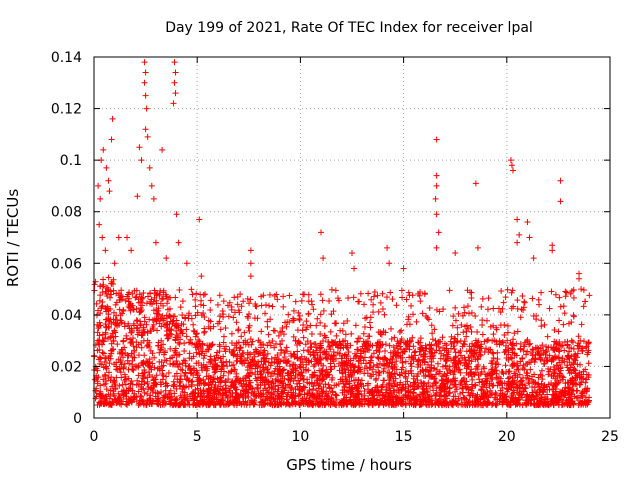  Describe the element at coordinates (349, 465) in the screenshot. I see `x-axis-label: GPS time / hours` at that location.